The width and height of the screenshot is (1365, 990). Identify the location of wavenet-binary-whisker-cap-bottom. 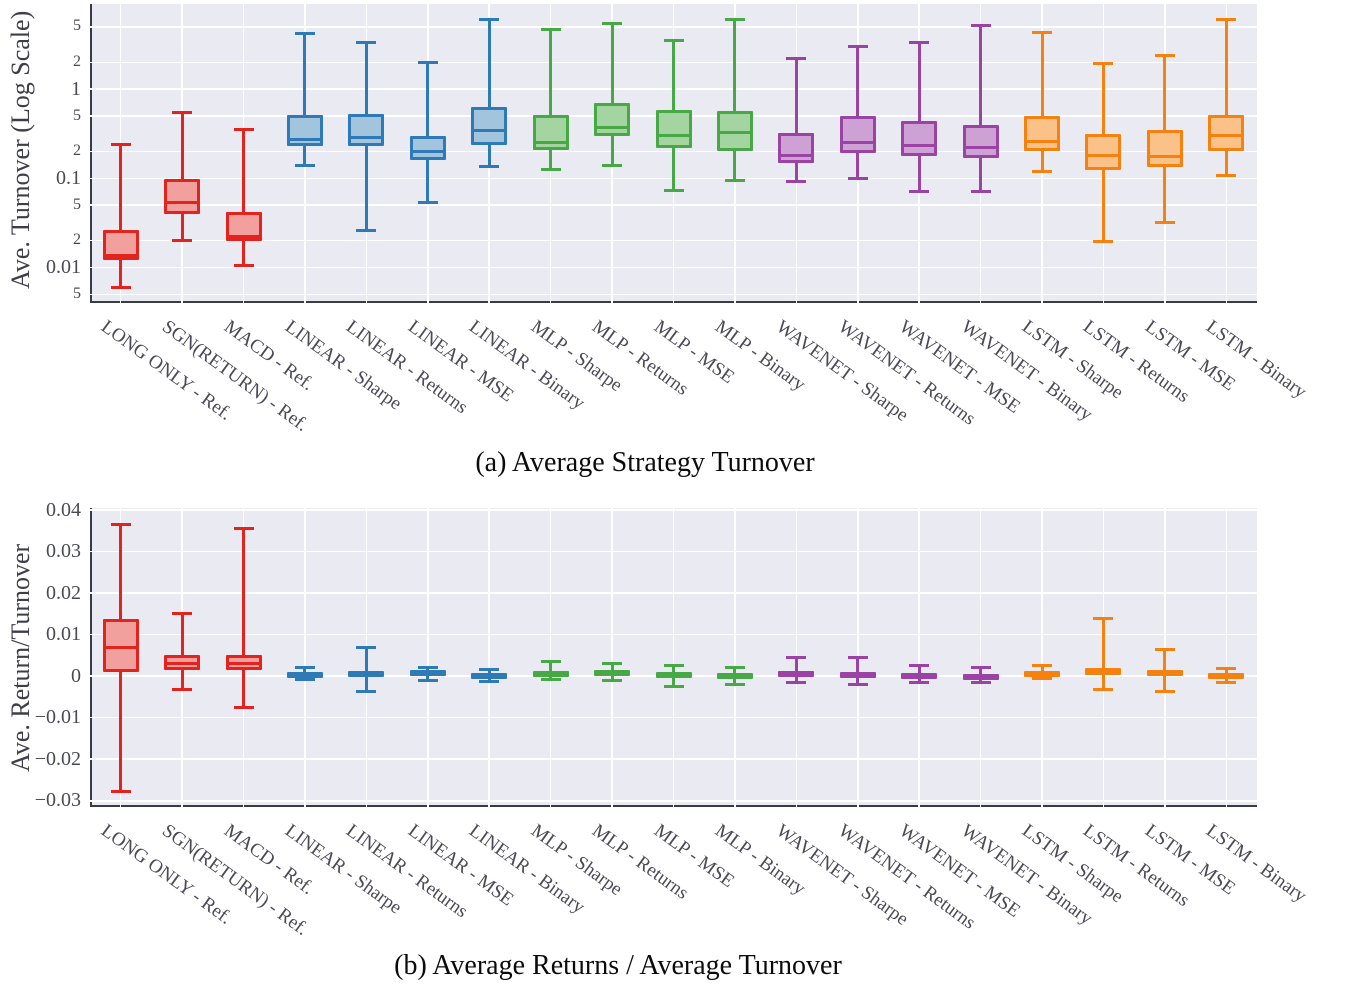
(980, 682).